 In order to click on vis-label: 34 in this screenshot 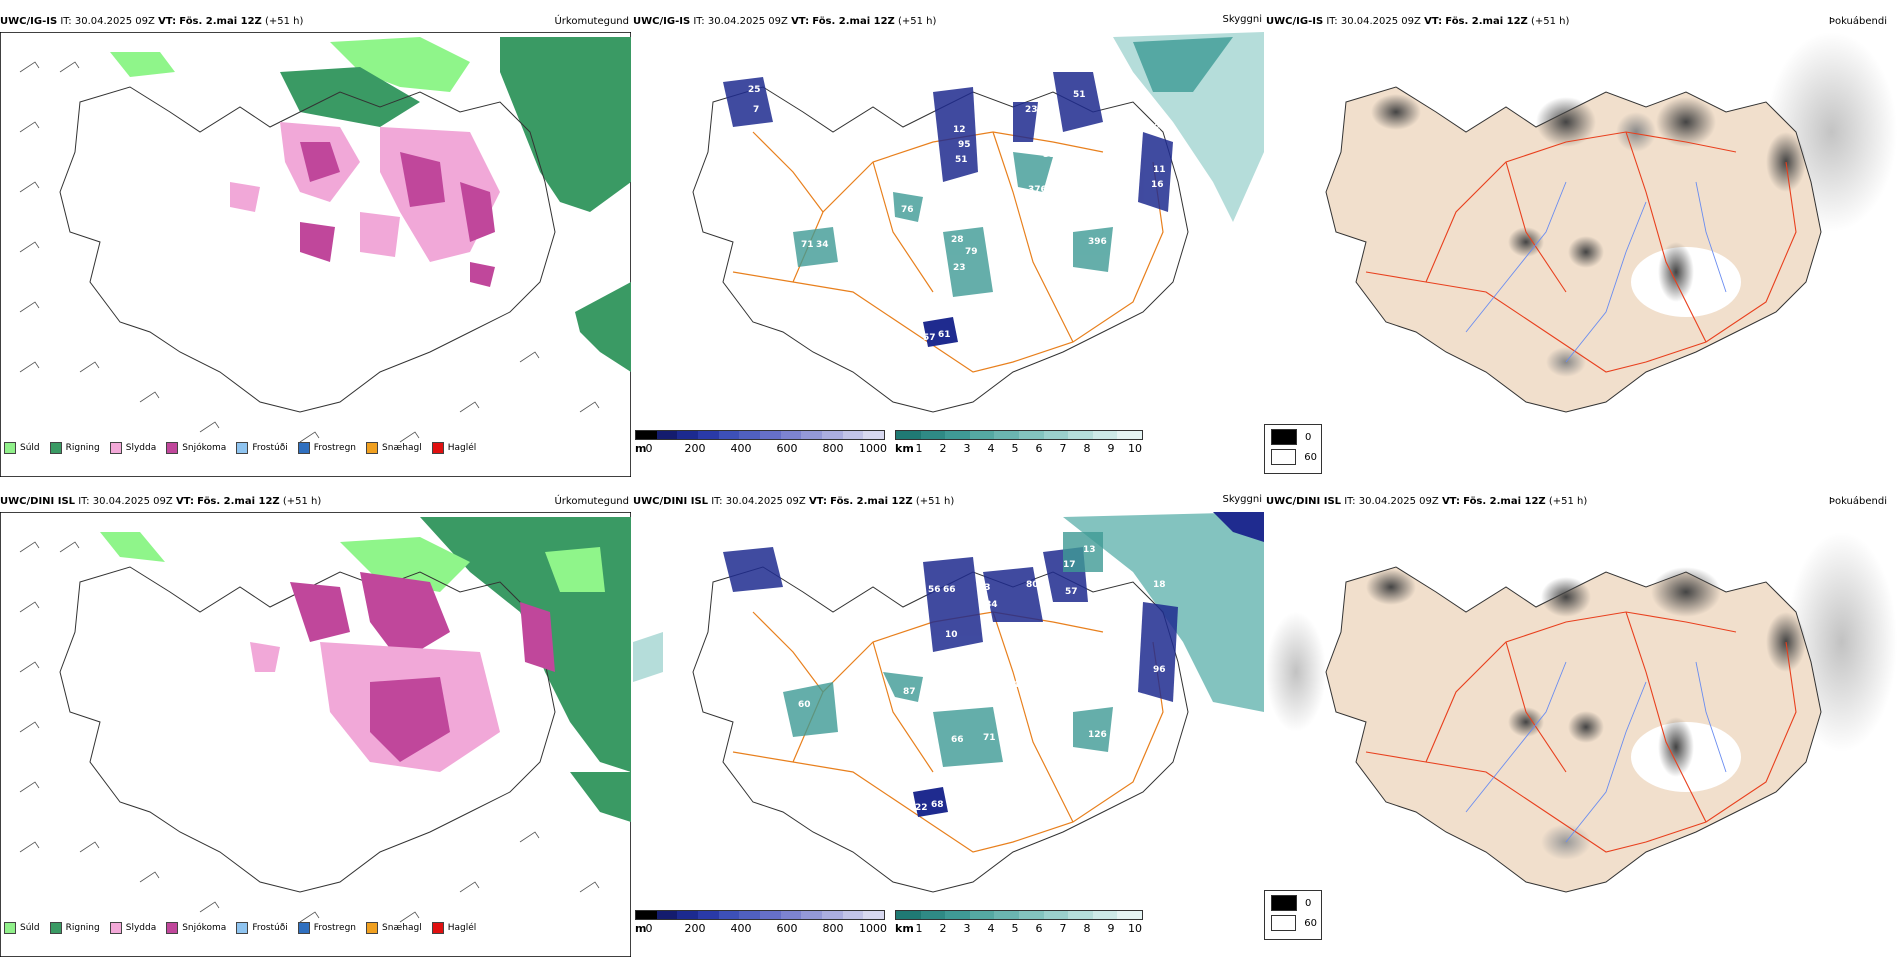, I will do `click(822, 245)`.